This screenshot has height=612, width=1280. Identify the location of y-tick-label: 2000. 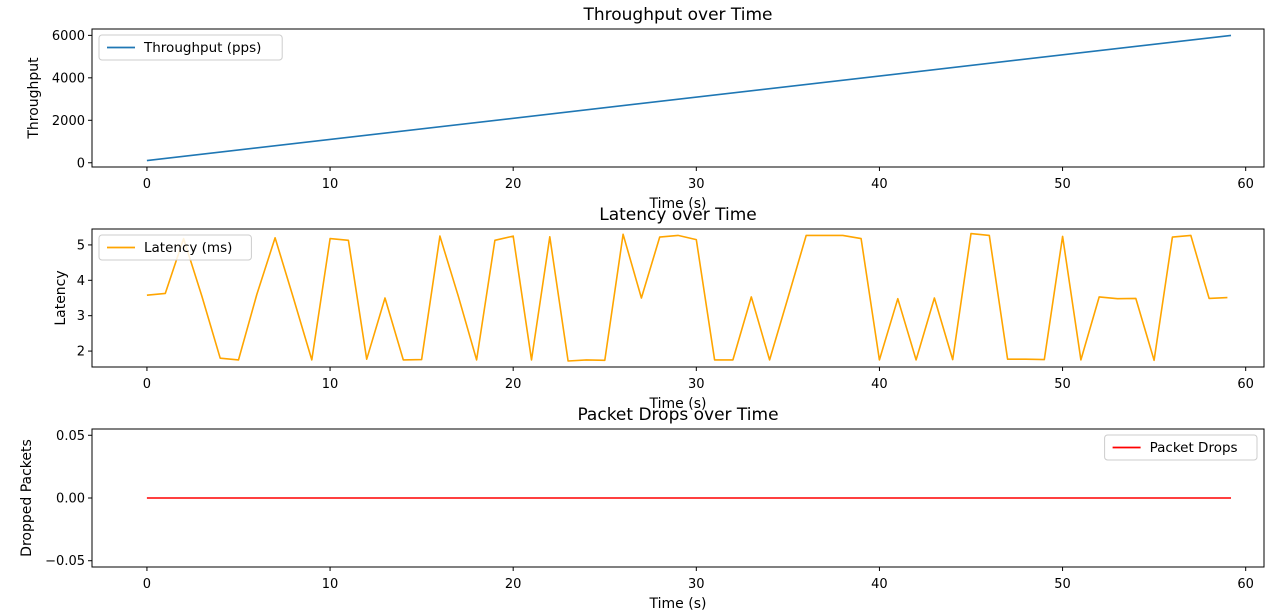
(68, 121).